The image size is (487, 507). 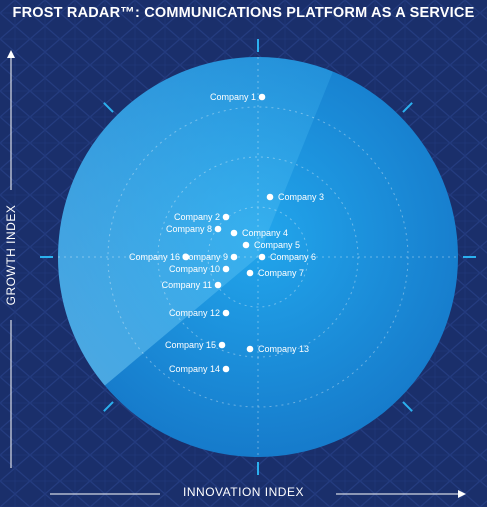 What do you see at coordinates (197, 217) in the screenshot?
I see `data-label-2: Company 2` at bounding box center [197, 217].